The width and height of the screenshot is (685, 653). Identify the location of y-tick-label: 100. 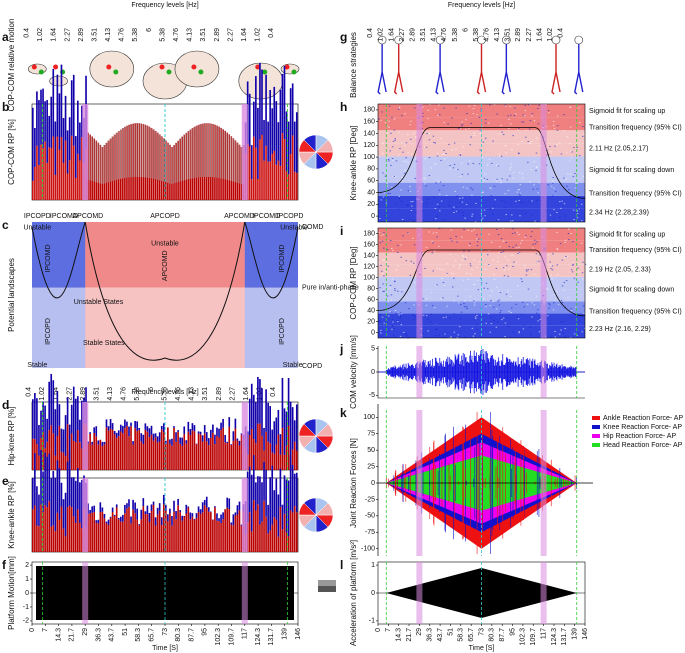
(369, 277).